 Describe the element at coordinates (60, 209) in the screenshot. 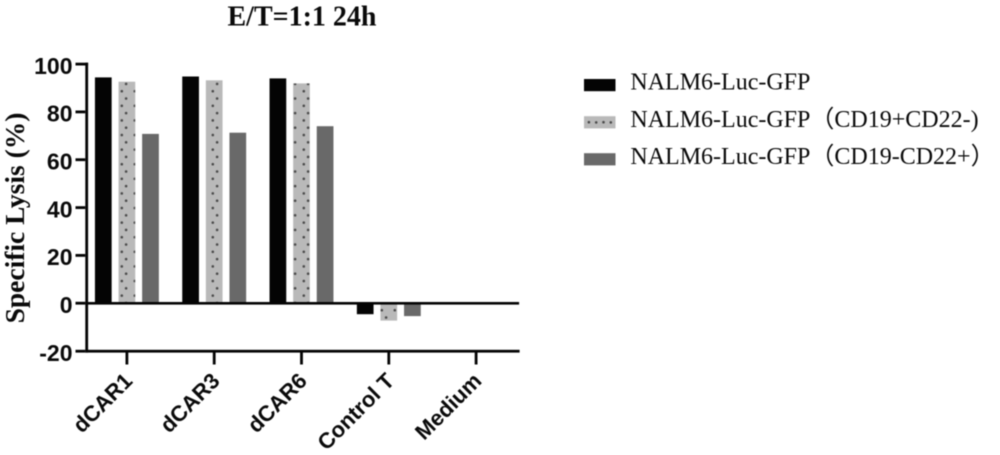

I see `svg-text: 40` at that location.